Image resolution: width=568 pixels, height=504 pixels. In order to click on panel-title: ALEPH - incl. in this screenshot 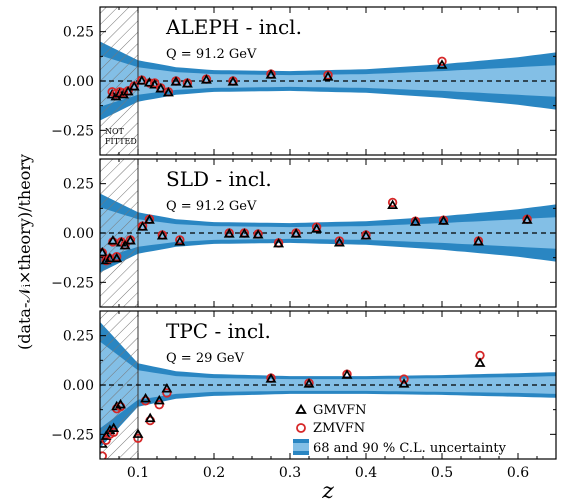, I will do `click(233, 27)`.